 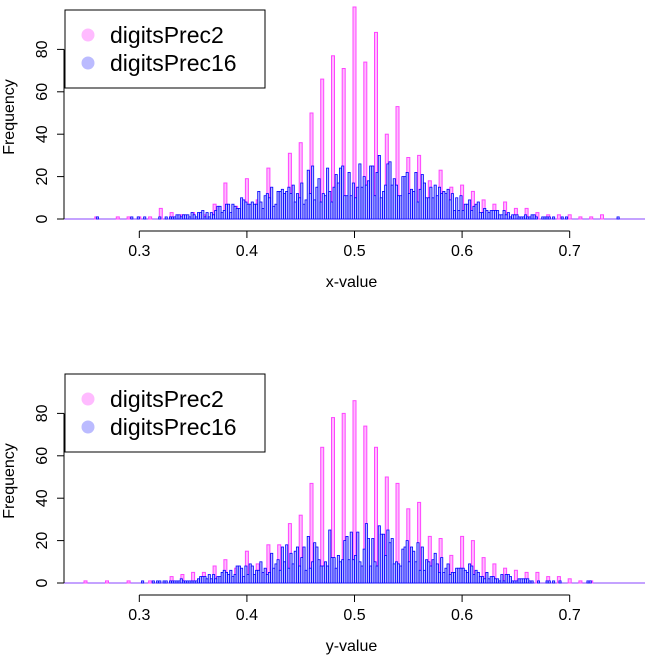 I want to click on y-tick-label: 0, so click(x=42, y=218).